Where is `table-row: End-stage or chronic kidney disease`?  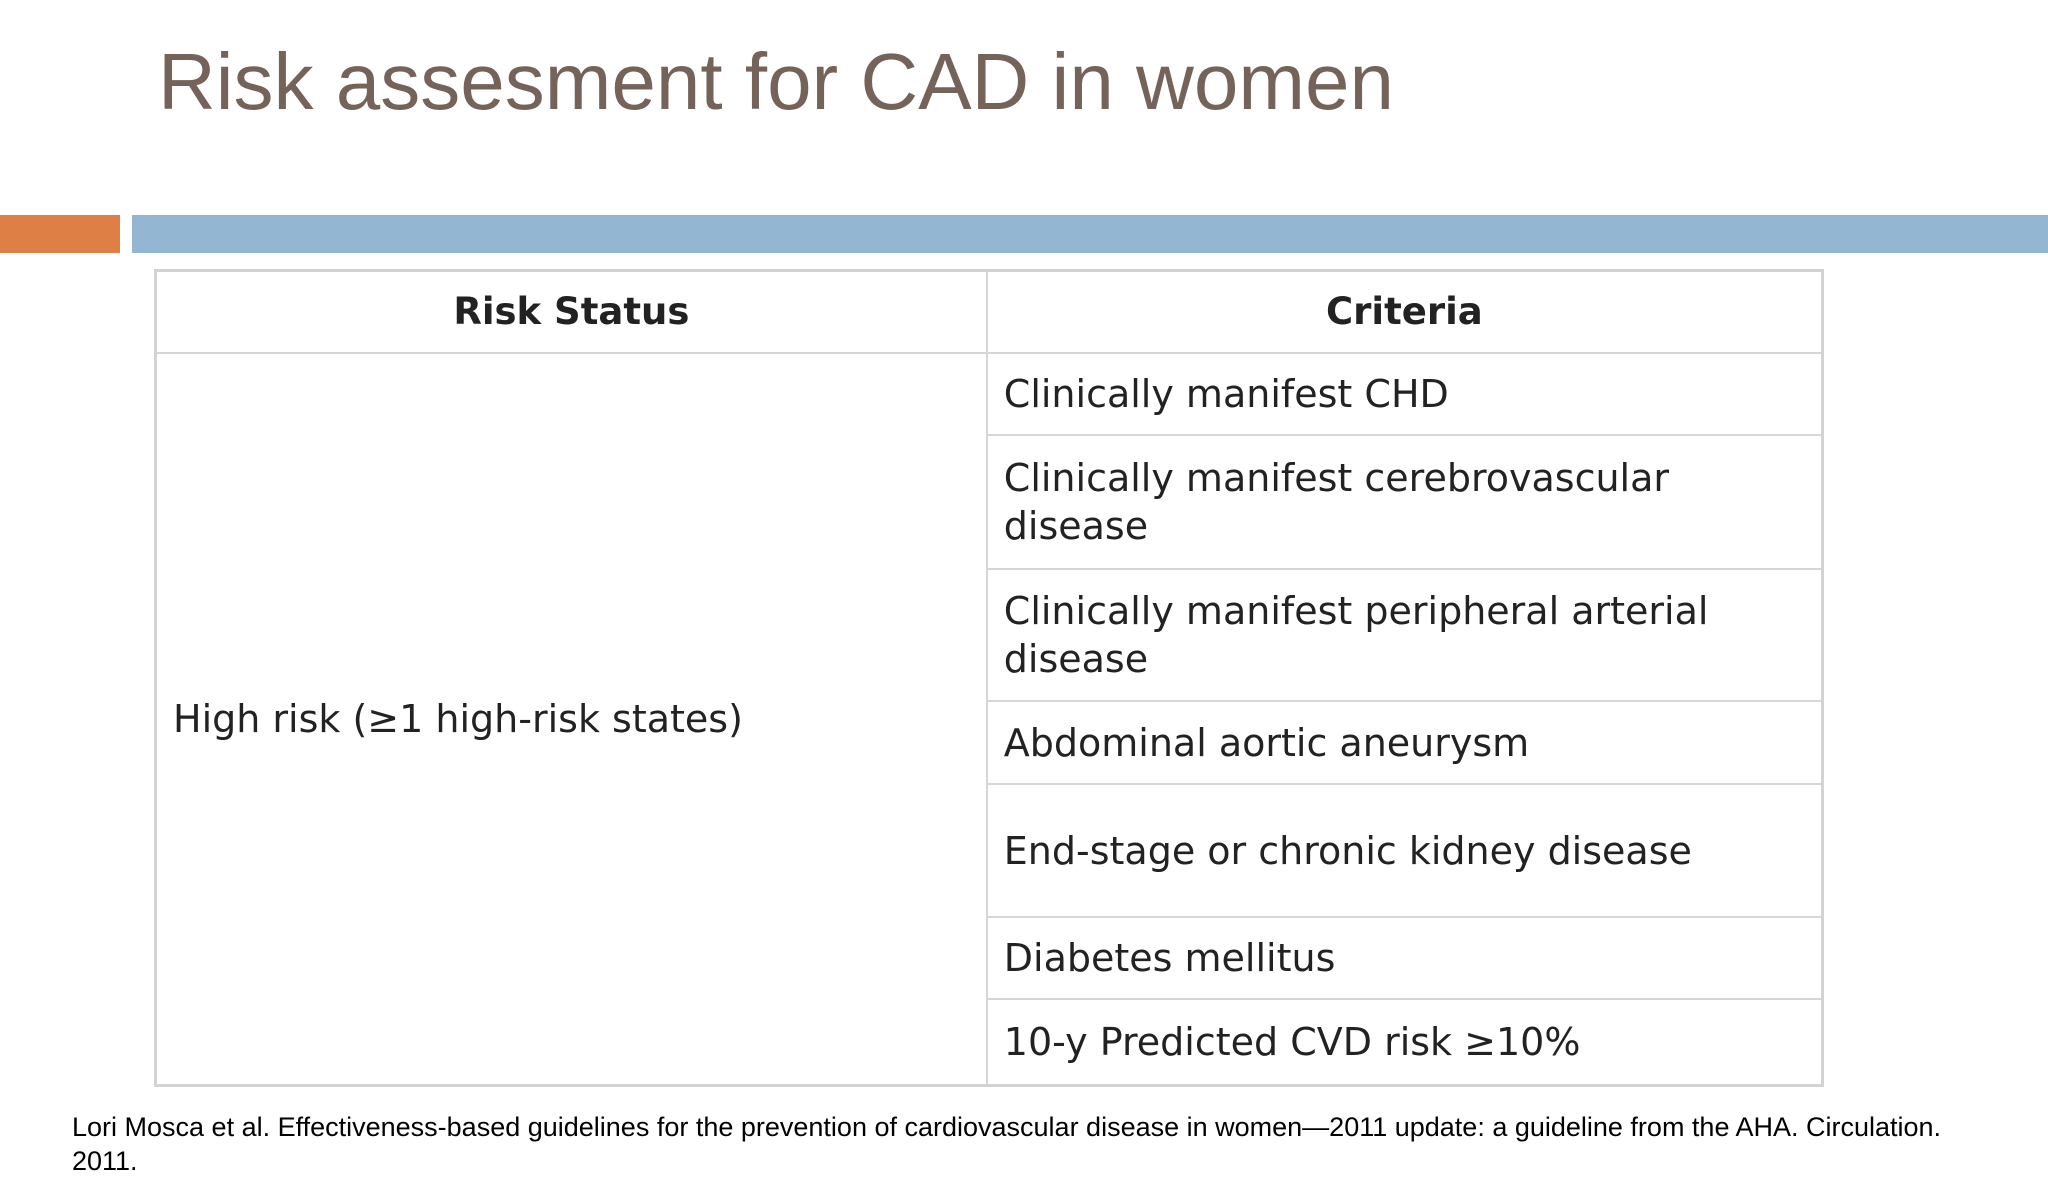 table-row: End-stage or chronic kidney disease is located at coordinates (990, 850).